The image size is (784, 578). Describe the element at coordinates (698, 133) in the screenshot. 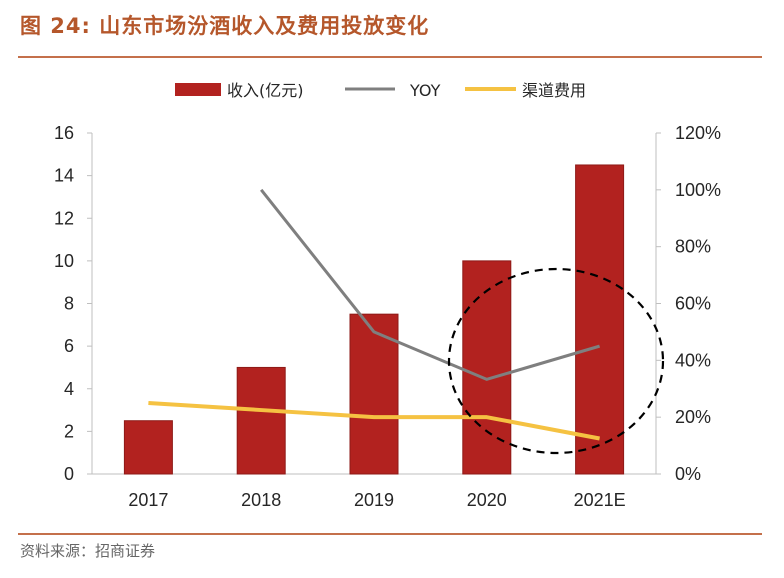

I see `right-tick-label: 120%` at that location.